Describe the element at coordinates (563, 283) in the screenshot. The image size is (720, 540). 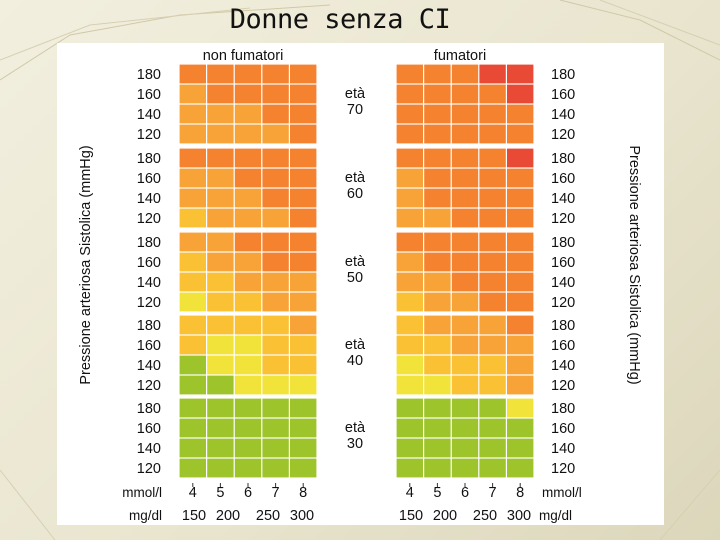
I see `systolic-label-right: 140` at that location.